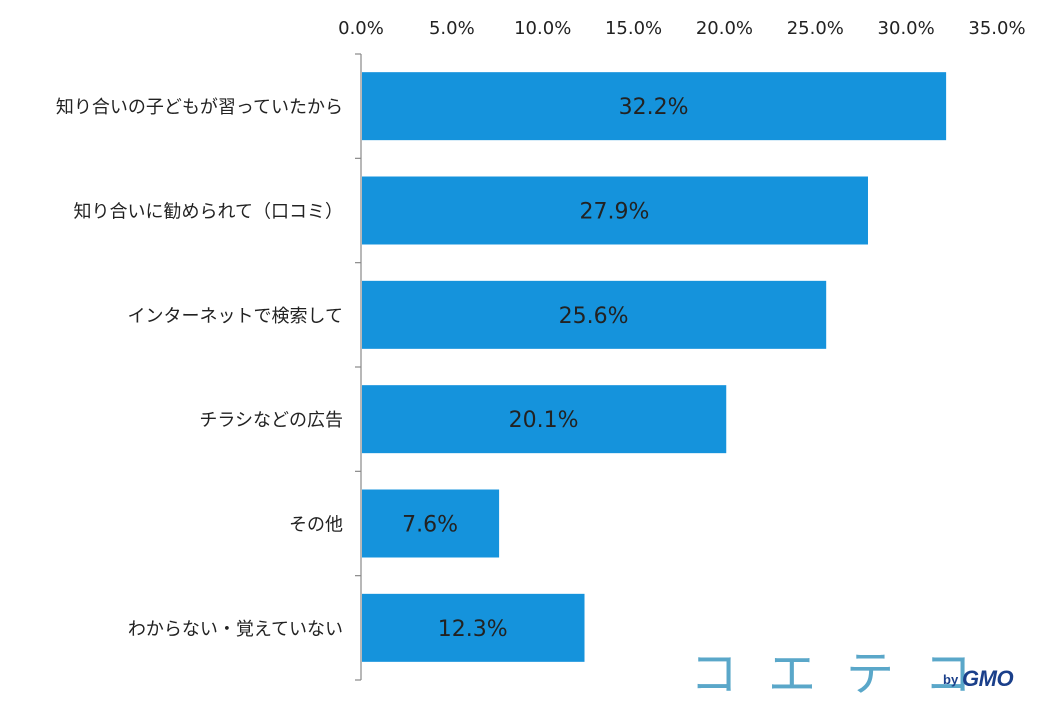  I want to click on bar-value-label: 32.2%, so click(654, 107).